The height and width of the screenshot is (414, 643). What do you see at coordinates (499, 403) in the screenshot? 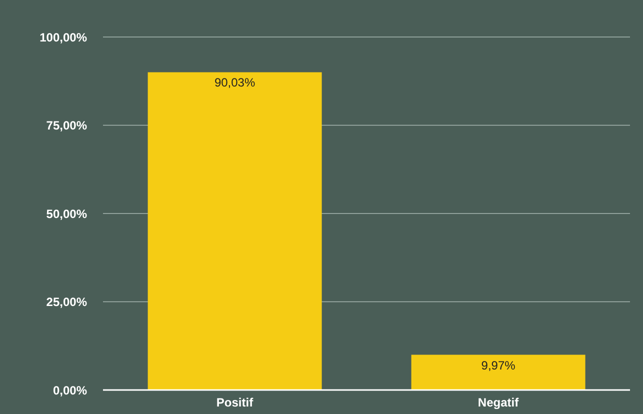
I see `x-tick-label: Negatif` at bounding box center [499, 403].